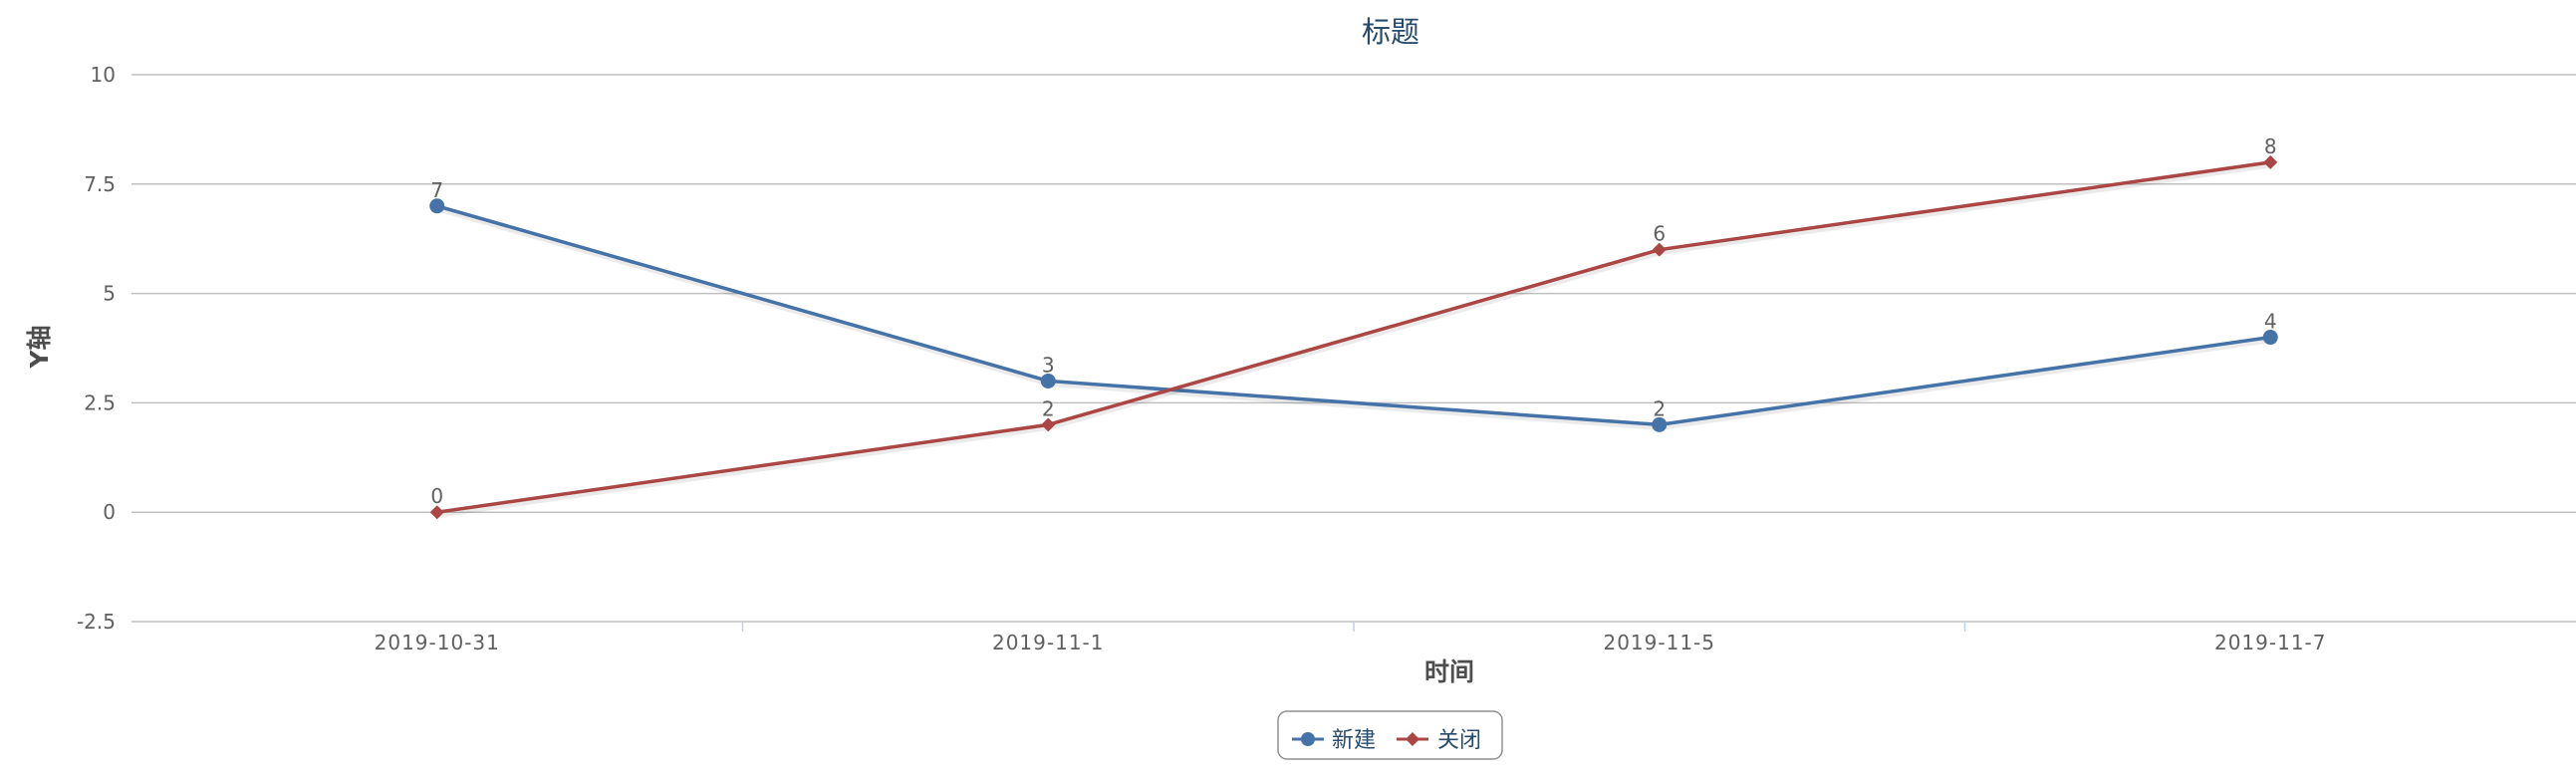 This screenshot has width=2576, height=779. Describe the element at coordinates (436, 190) in the screenshot. I see `data-label: 7` at that location.